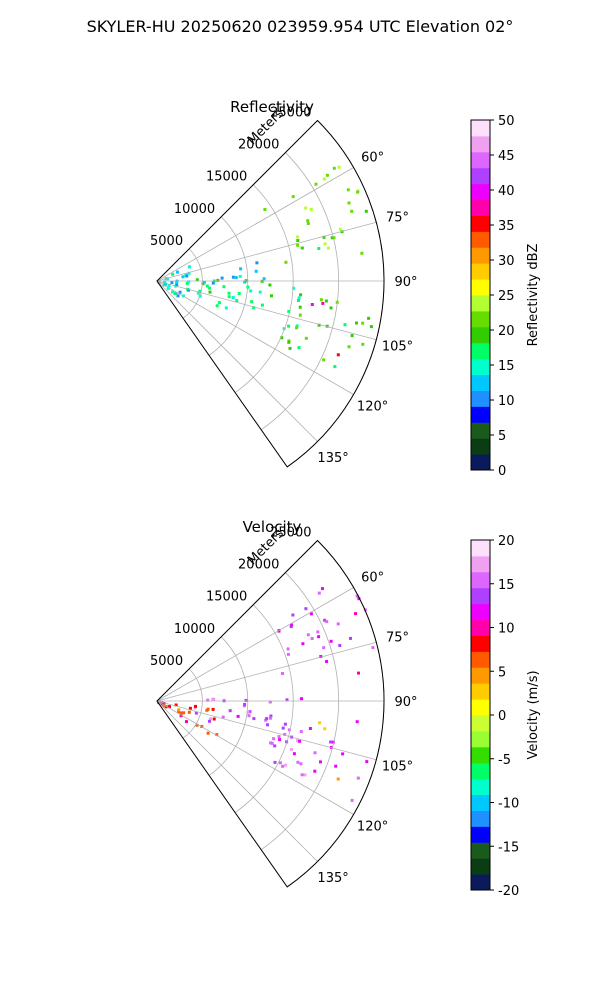  I want to click on colorbar-tick-label: 0, so click(502, 471).